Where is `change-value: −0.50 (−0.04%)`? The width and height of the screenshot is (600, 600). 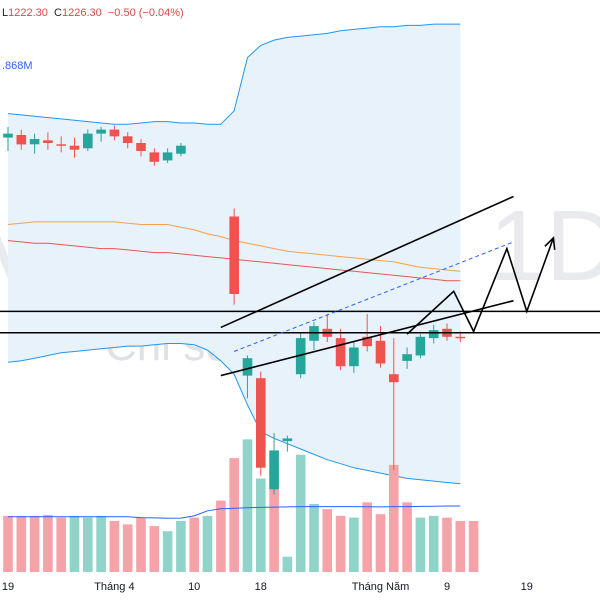 change-value: −0.50 (−0.04%) is located at coordinates (145, 13).